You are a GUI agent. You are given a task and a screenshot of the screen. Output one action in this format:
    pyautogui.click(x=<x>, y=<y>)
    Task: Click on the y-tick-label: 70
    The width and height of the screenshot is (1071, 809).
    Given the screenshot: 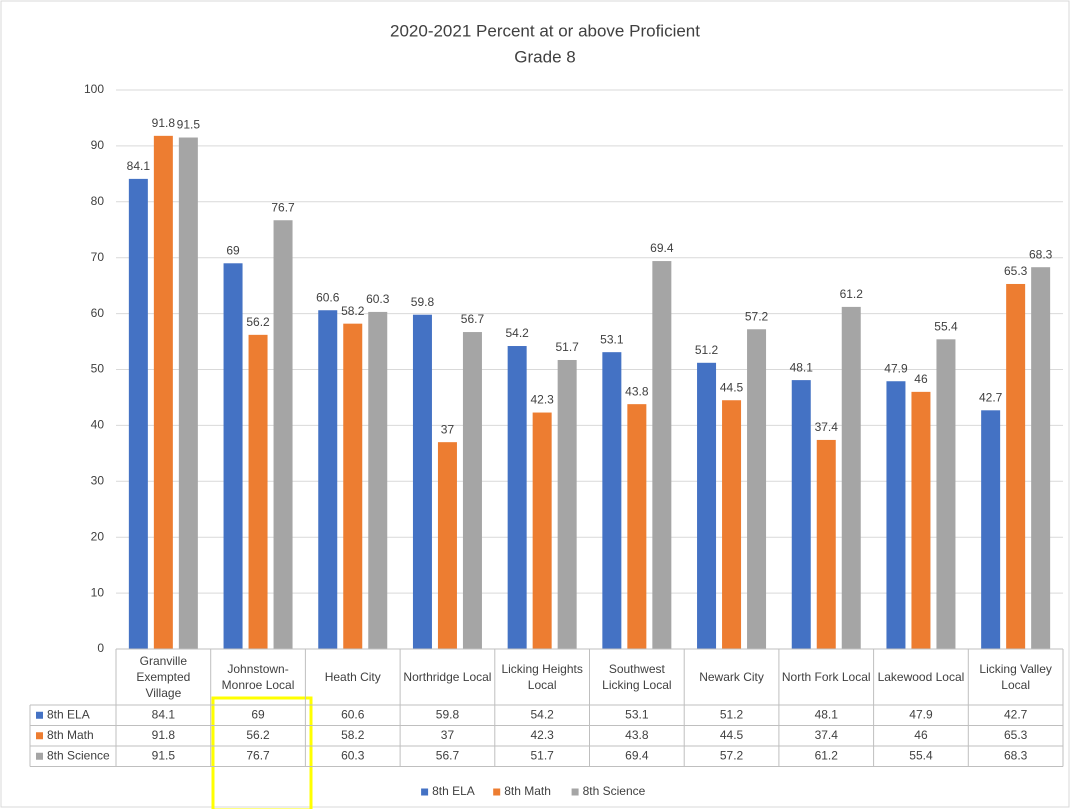 What is the action you would take?
    pyautogui.click(x=98, y=257)
    